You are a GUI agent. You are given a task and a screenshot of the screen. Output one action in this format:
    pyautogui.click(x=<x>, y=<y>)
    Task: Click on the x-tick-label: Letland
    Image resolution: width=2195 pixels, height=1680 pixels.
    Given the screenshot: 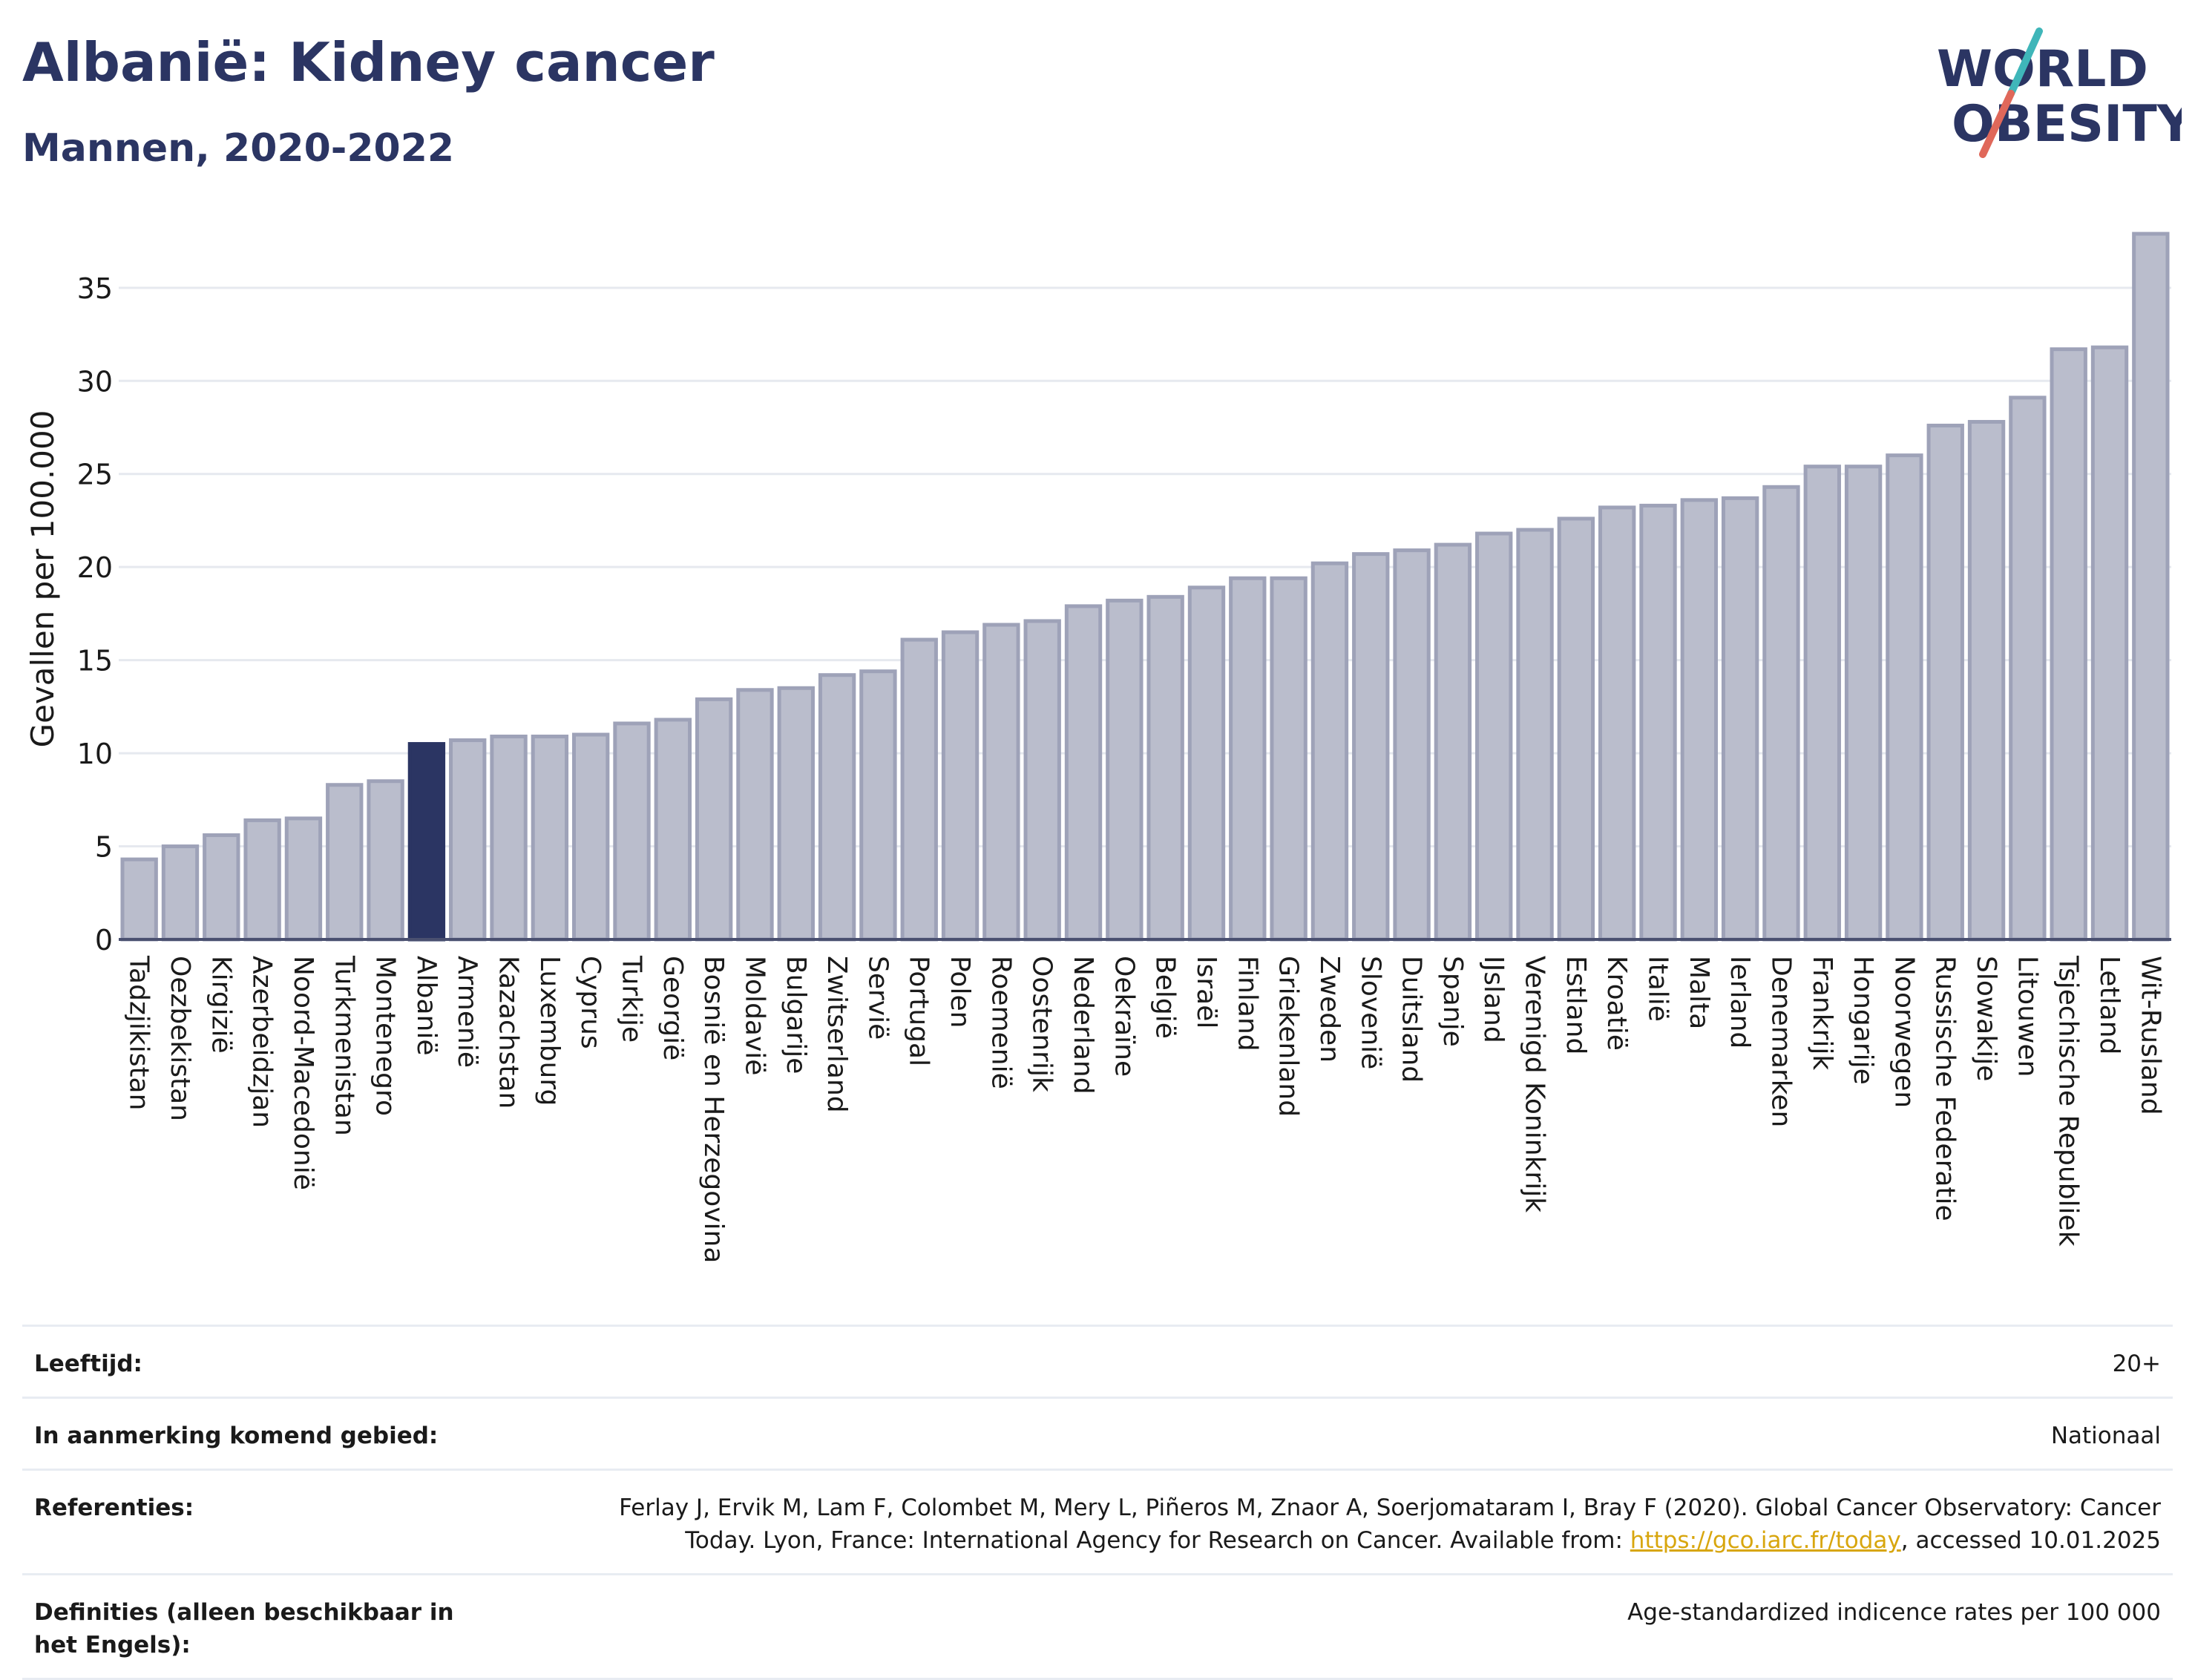 What is the action you would take?
    pyautogui.click(x=2110, y=1005)
    